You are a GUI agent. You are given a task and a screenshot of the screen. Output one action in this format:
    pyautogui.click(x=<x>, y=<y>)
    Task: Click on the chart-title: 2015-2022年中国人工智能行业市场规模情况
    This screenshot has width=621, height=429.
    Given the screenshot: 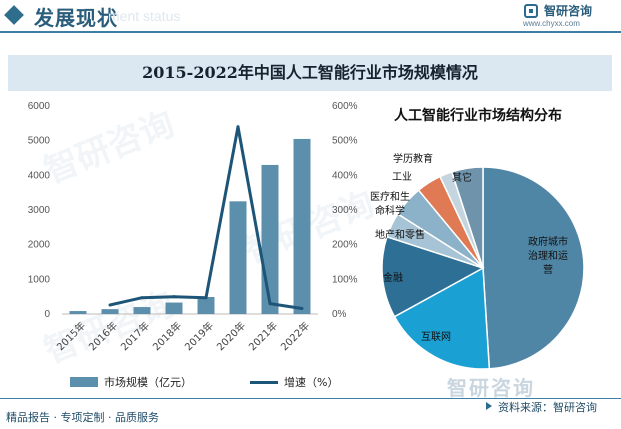 What is the action you would take?
    pyautogui.click(x=310, y=72)
    